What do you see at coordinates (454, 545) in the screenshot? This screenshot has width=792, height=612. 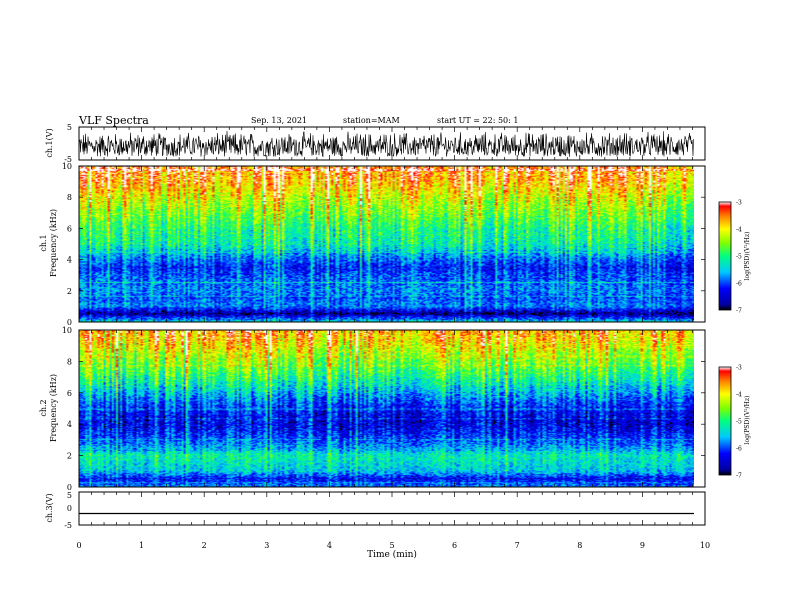 I see `xtick-label: 6` at bounding box center [454, 545].